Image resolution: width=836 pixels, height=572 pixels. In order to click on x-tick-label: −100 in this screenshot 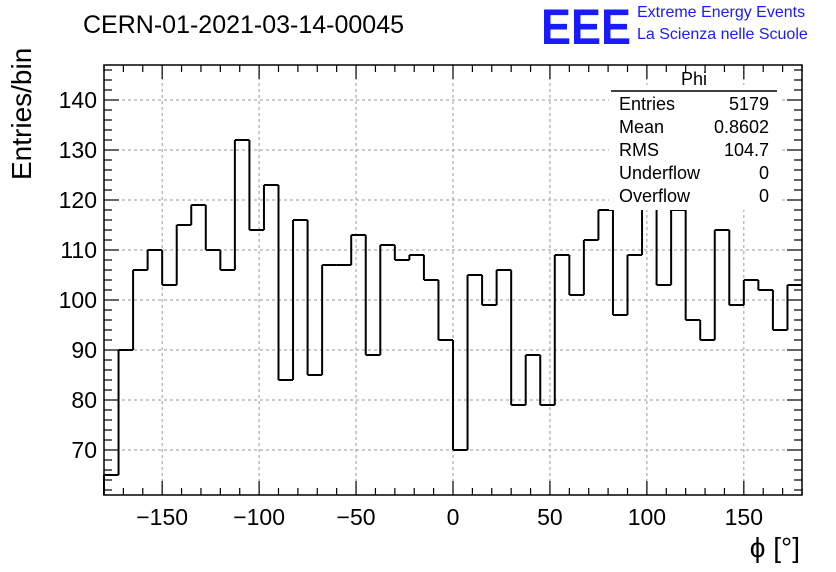, I will do `click(259, 517)`.